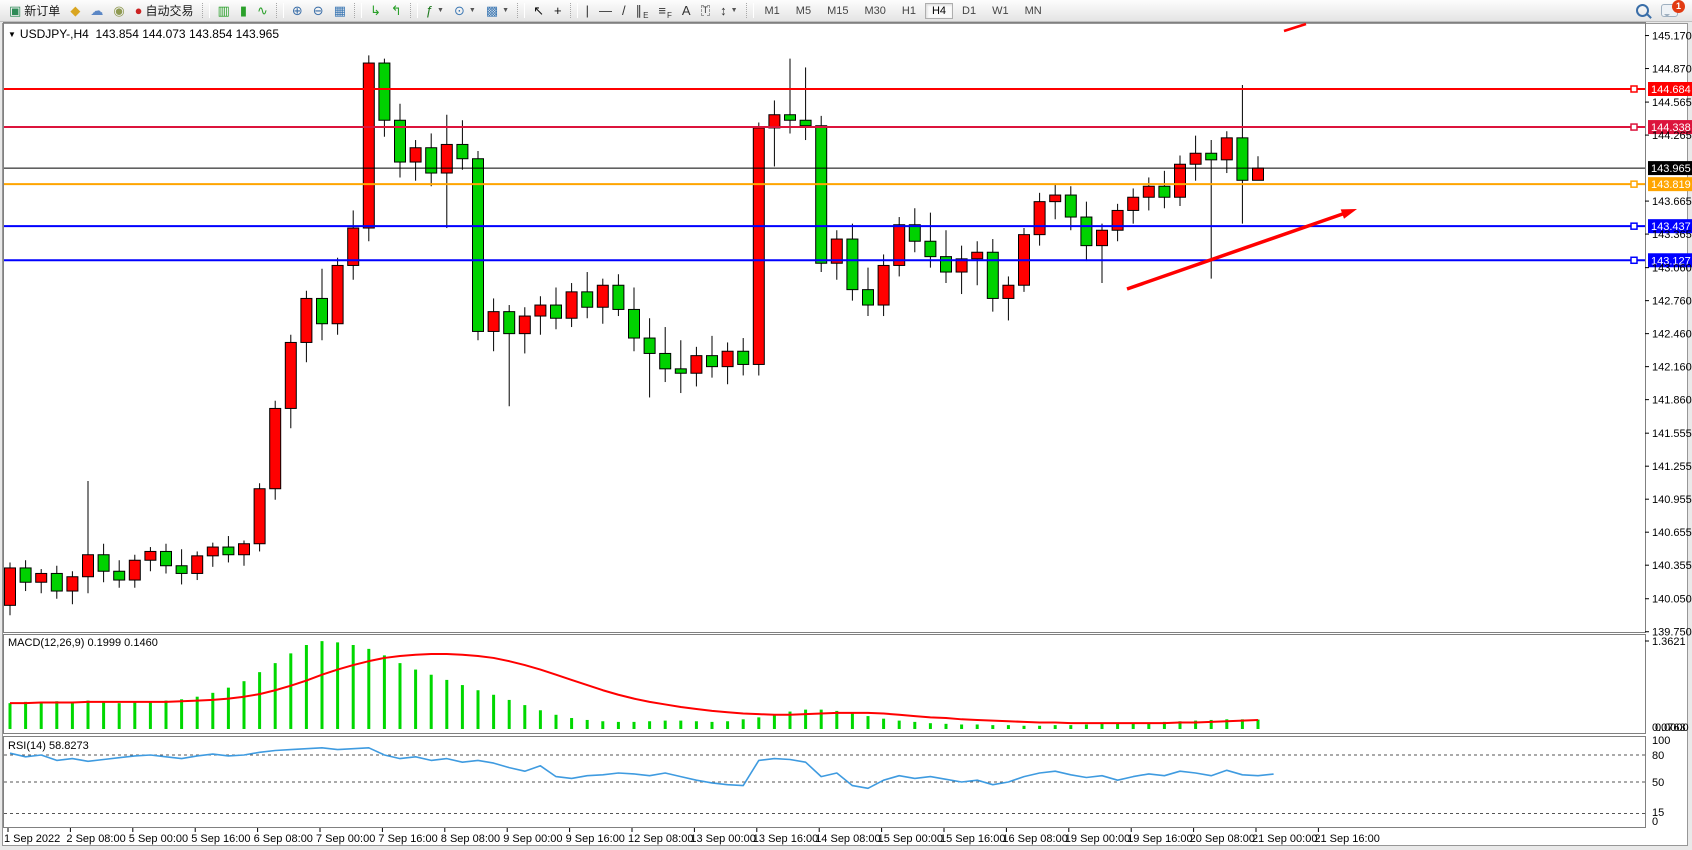 This screenshot has height=850, width=1692. What do you see at coordinates (492, 10) in the screenshot?
I see `template-icon: ▩` at bounding box center [492, 10].